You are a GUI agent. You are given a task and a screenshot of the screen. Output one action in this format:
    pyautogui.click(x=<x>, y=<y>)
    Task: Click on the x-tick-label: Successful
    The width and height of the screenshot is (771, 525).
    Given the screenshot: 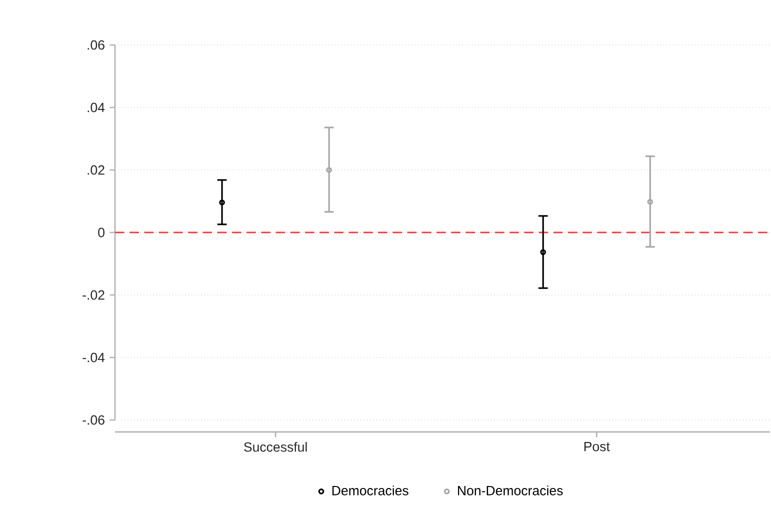 What is the action you would take?
    pyautogui.click(x=275, y=447)
    